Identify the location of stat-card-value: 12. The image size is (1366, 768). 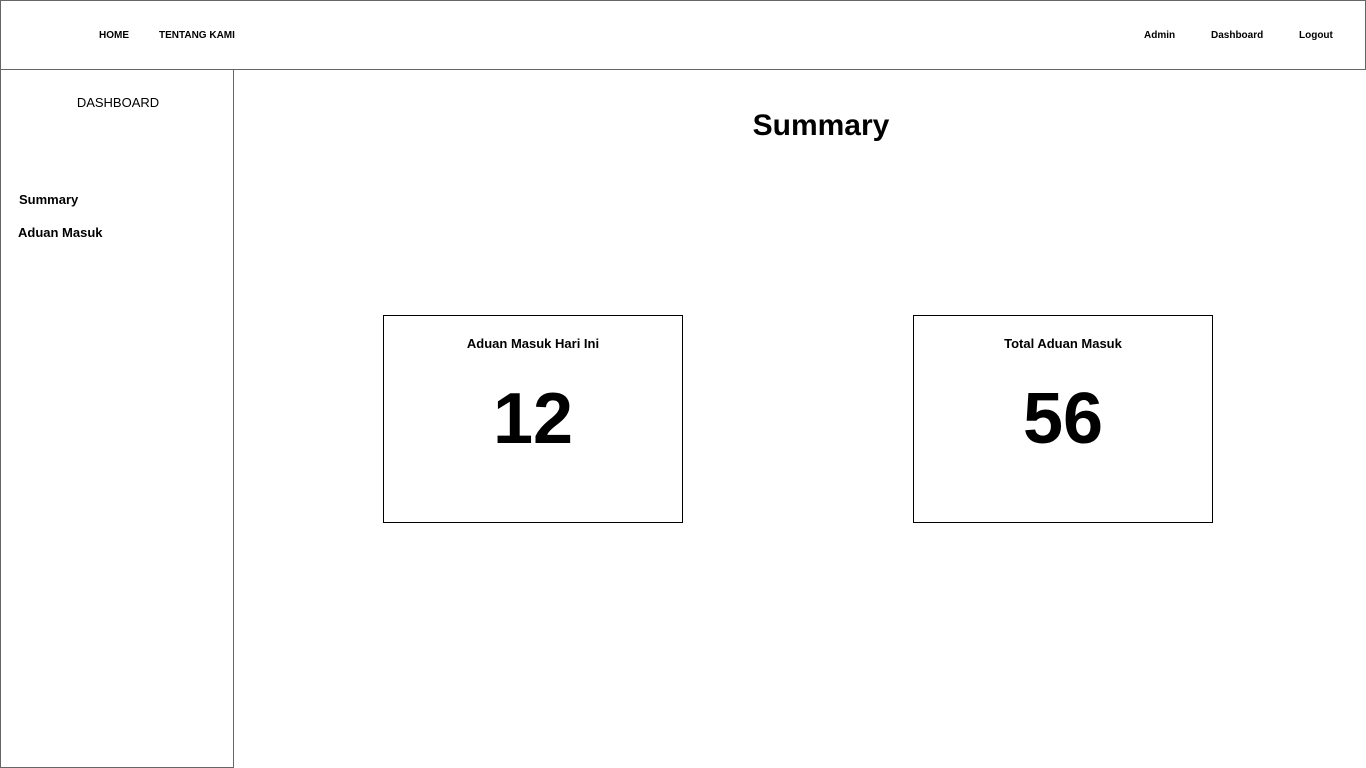
(533, 419).